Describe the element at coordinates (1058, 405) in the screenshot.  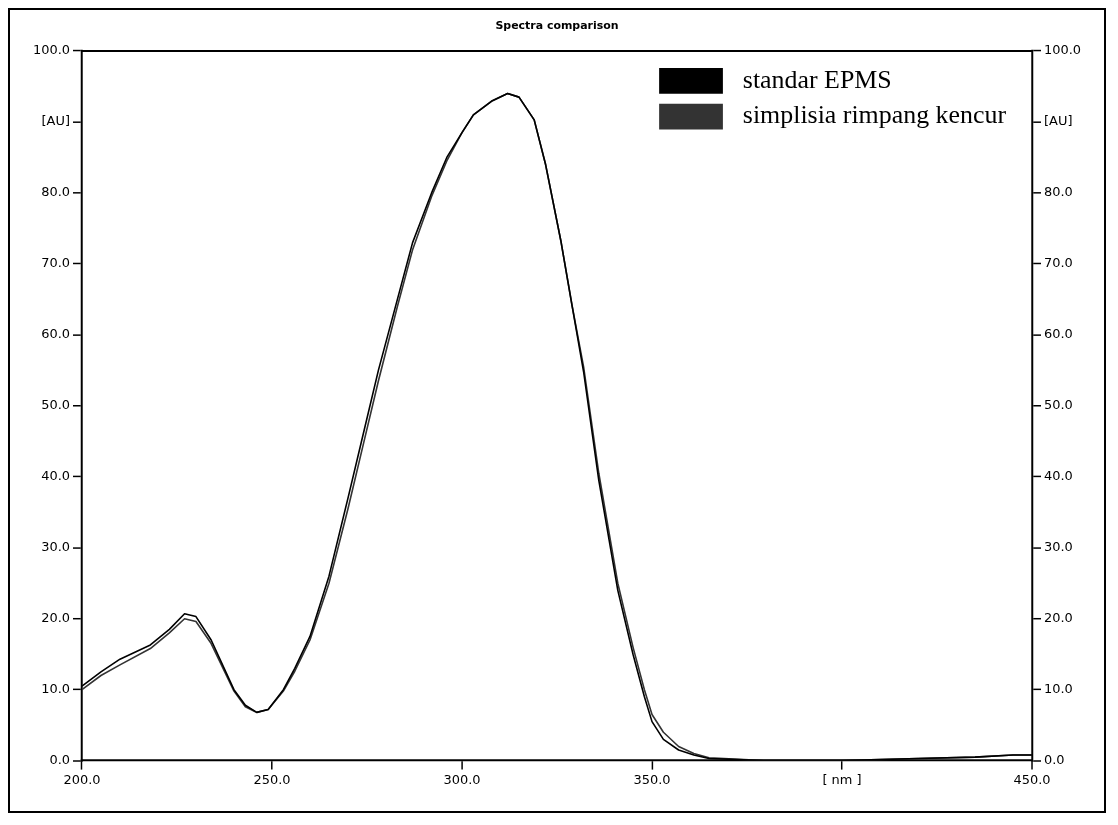
I see `y2-tick-label: 50.0` at that location.